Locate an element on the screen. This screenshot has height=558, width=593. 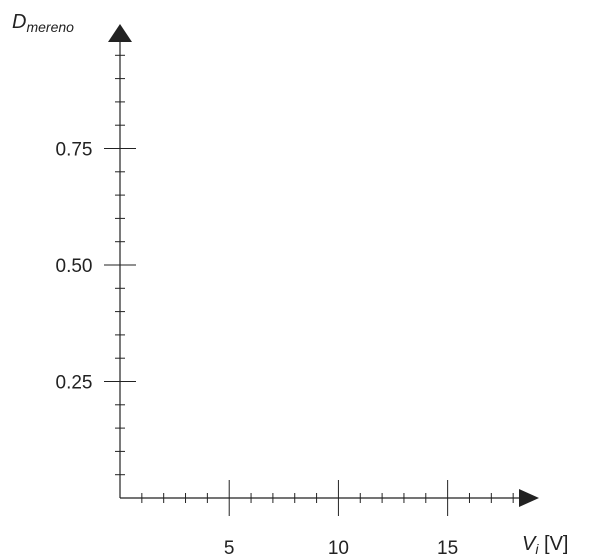
x-axis-label-symbol: V is located at coordinates (529, 544).